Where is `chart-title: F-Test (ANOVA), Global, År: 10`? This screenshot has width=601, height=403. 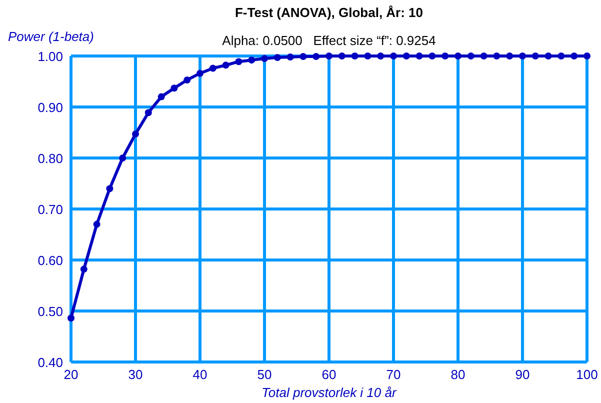 chart-title: F-Test (ANOVA), Global, År: 10 is located at coordinates (329, 12).